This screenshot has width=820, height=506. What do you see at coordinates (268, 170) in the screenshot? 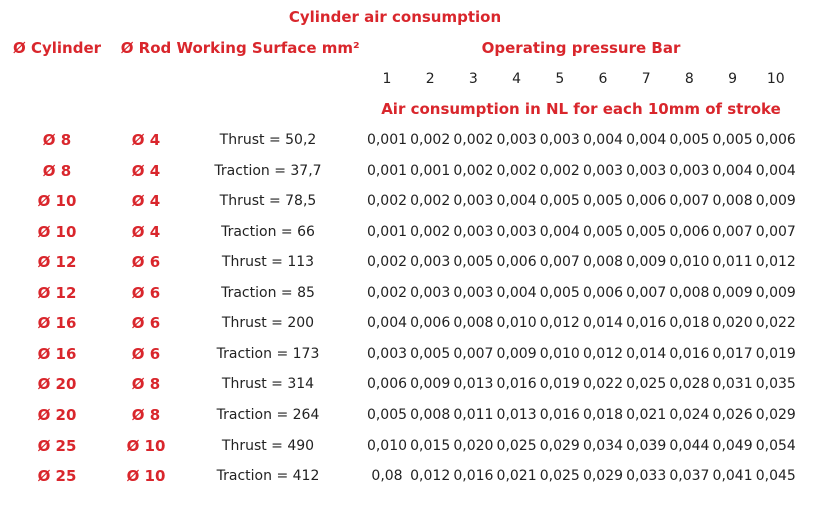
I see `surface-cell: Traction = 37,7` at bounding box center [268, 170].